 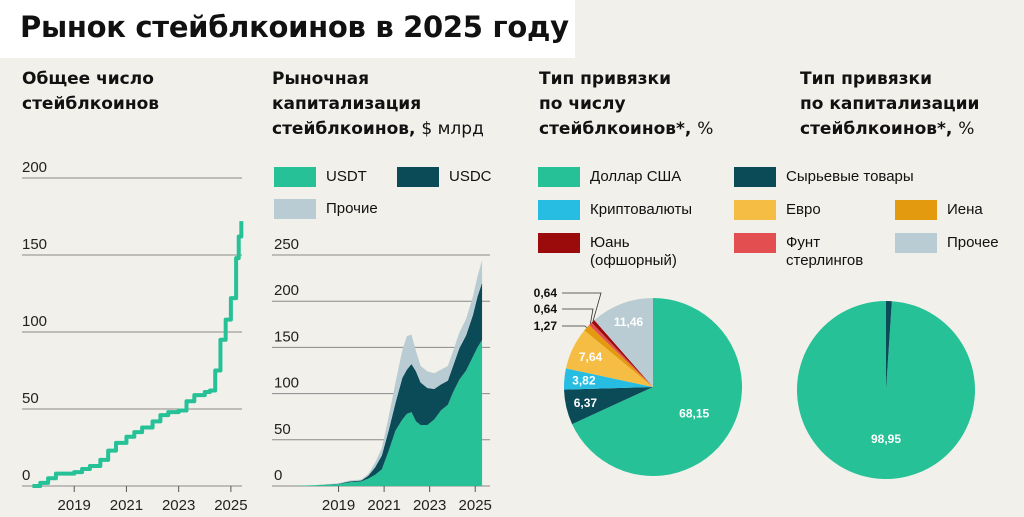 What do you see at coordinates (475, 505) in the screenshot?
I see `cap-xtick-label: 2025` at bounding box center [475, 505].